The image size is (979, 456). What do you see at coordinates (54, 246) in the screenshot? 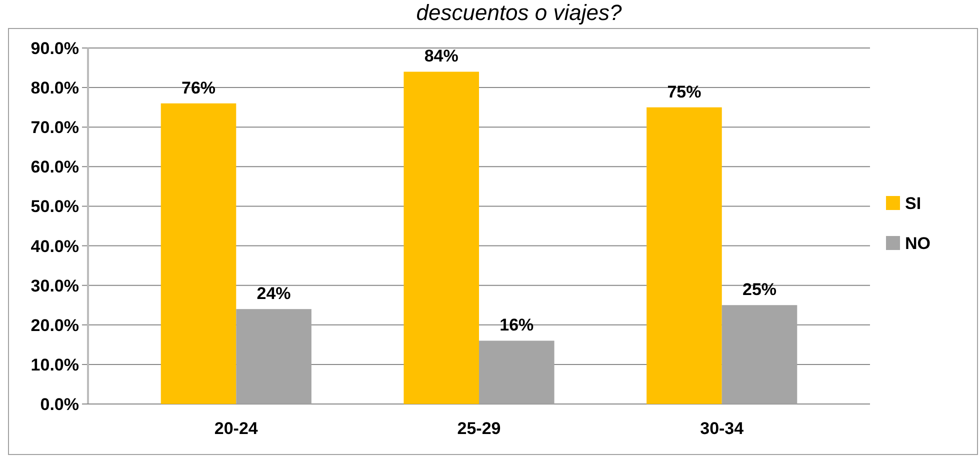
I see `y-tick-label: 40.0%` at bounding box center [54, 246].